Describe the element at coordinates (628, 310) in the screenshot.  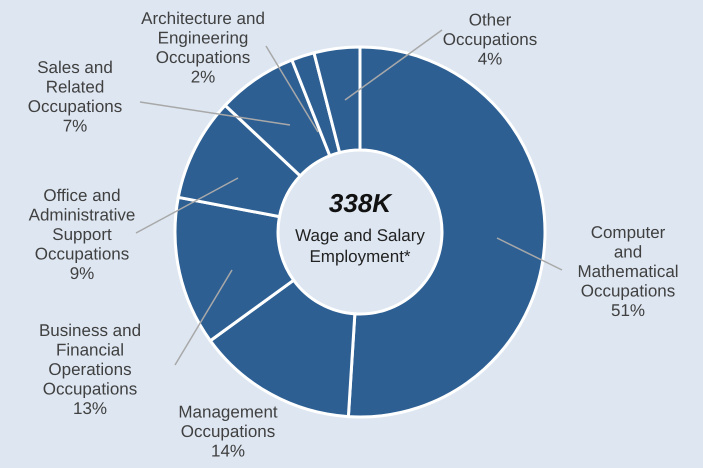
I see `data-label: 51%` at that location.